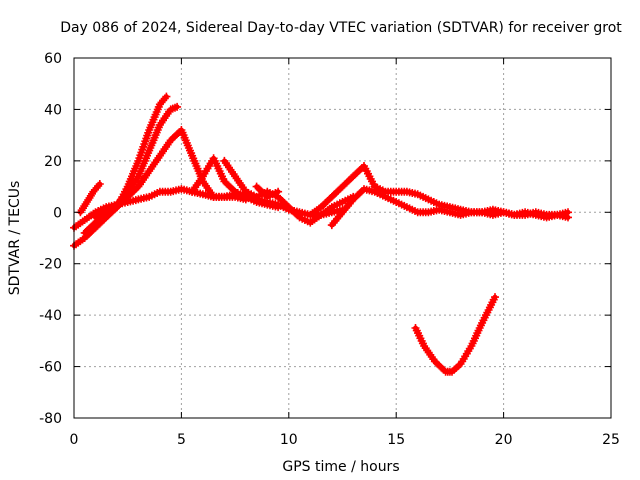  What do you see at coordinates (50, 368) in the screenshot?
I see `y-tick-label: -60` at bounding box center [50, 368].